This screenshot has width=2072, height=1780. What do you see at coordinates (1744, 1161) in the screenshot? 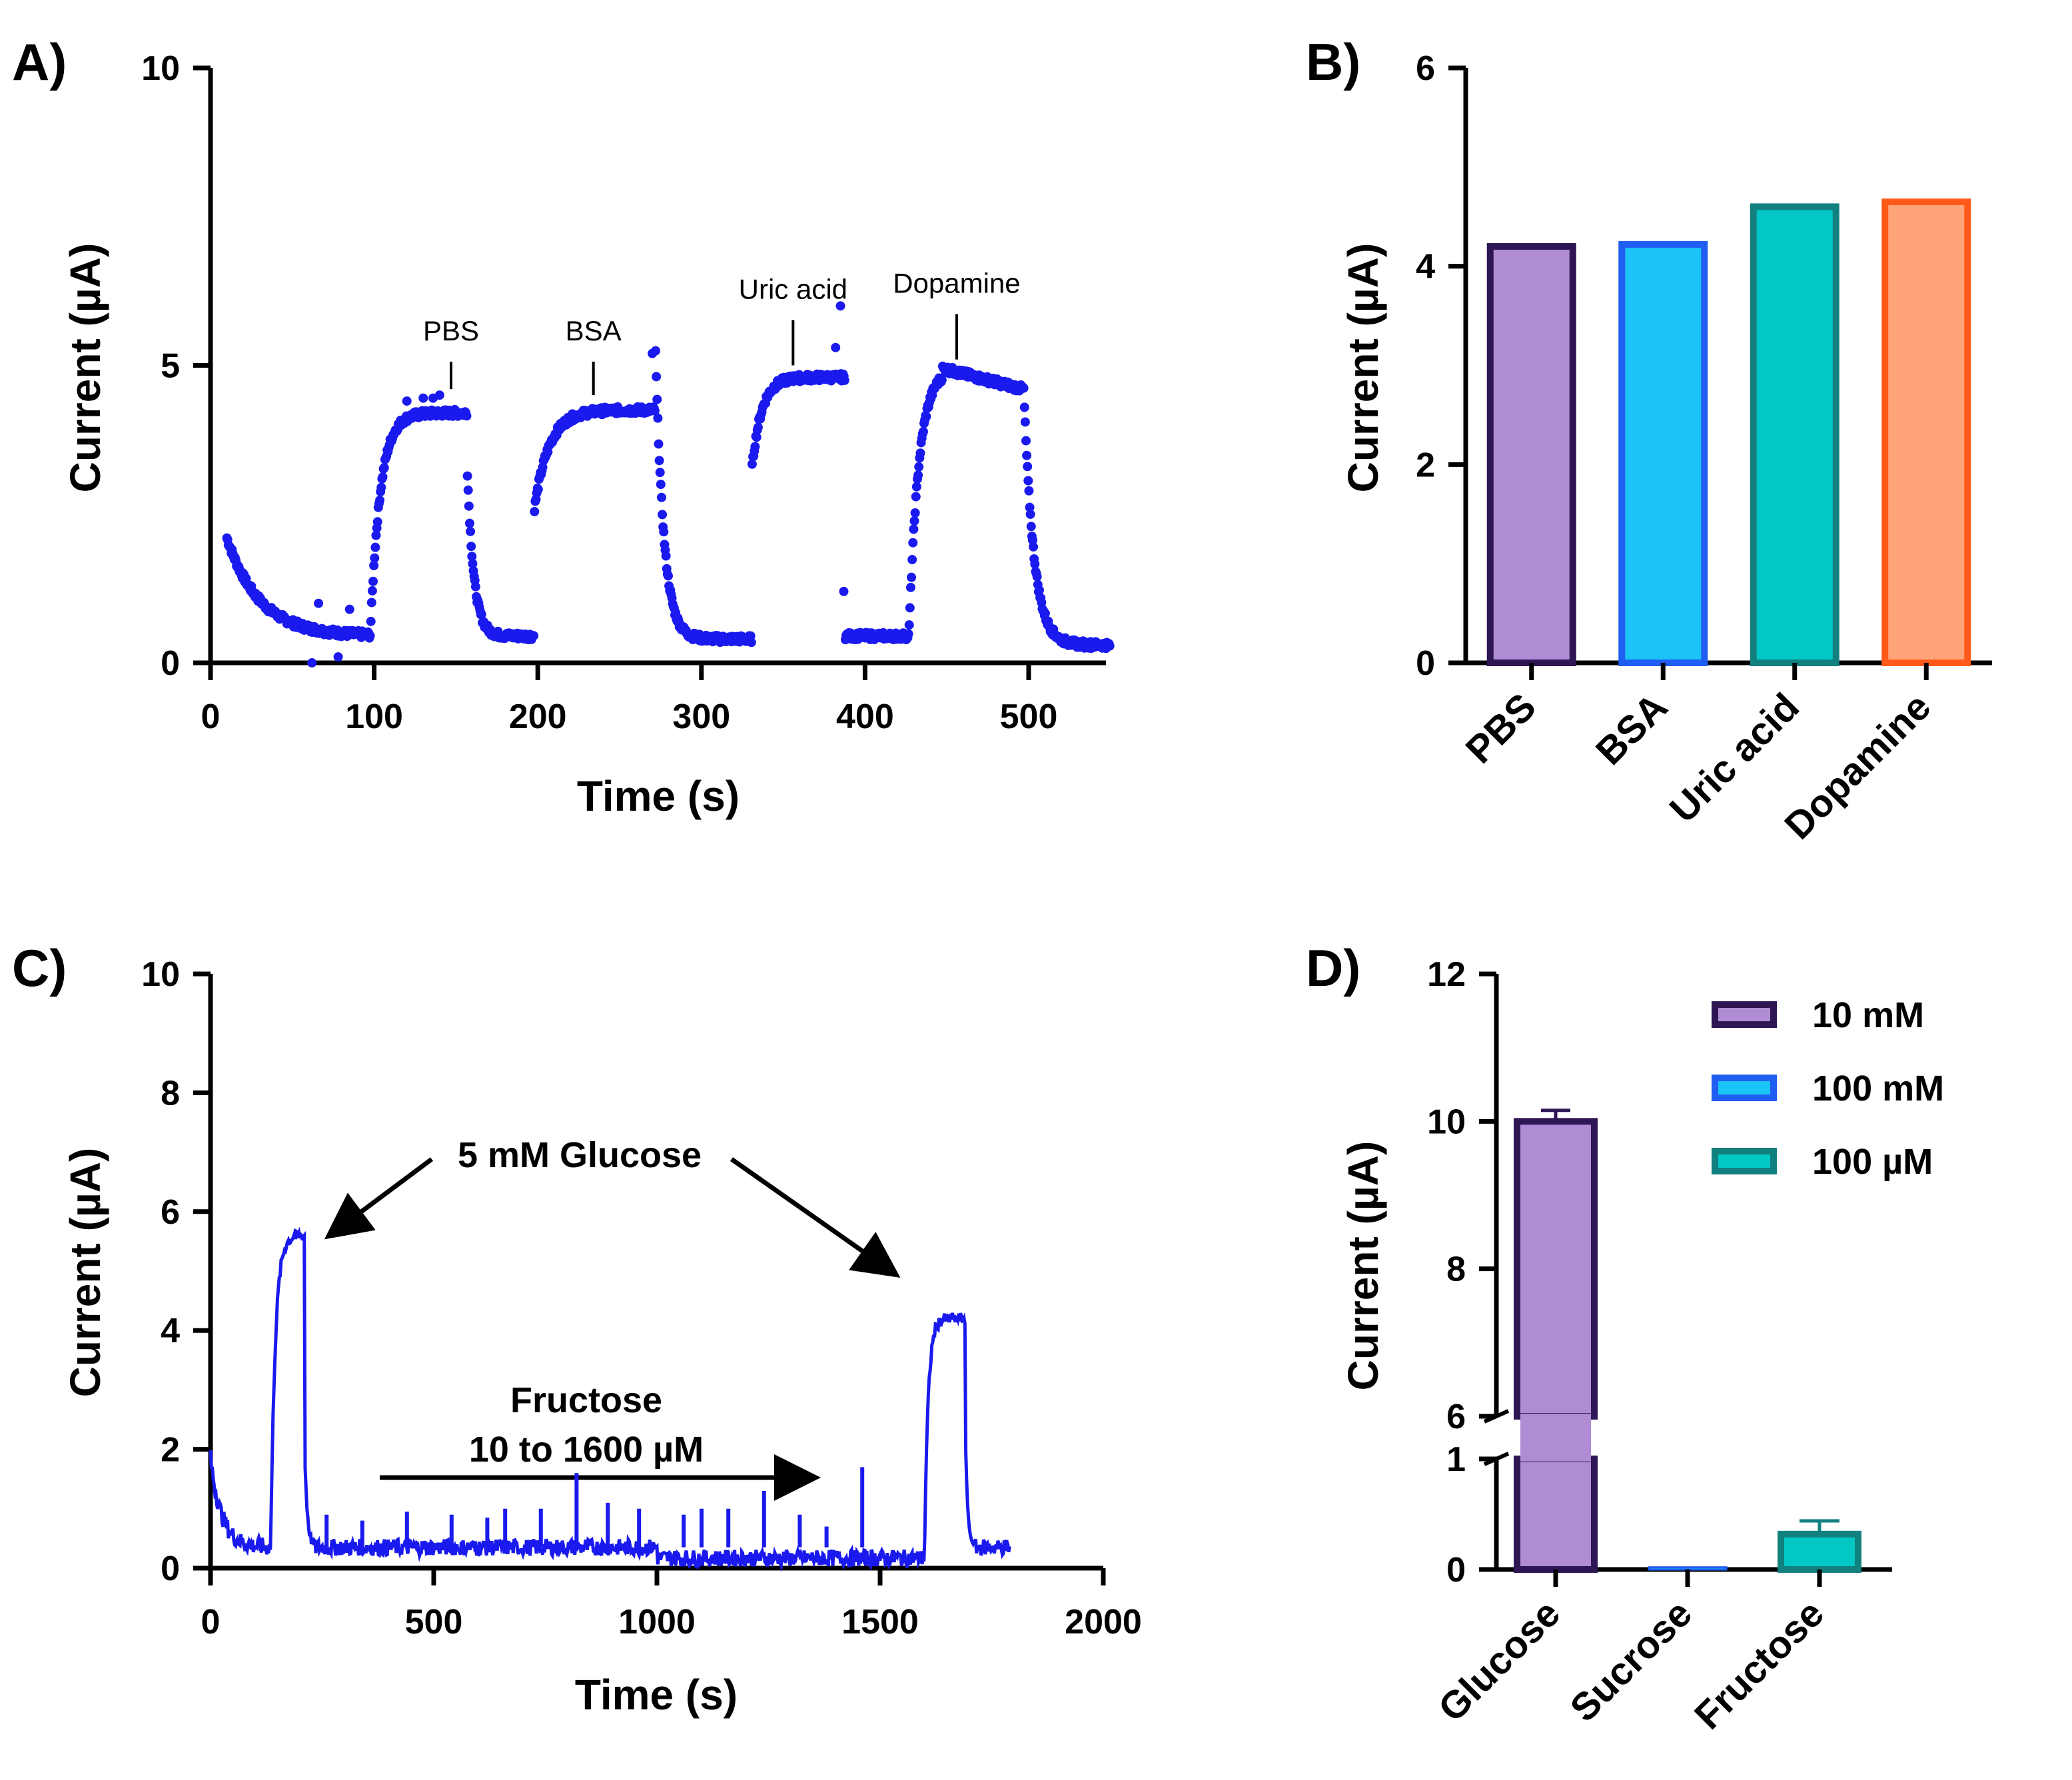
I see `legend-swatch-100um` at bounding box center [1744, 1161].